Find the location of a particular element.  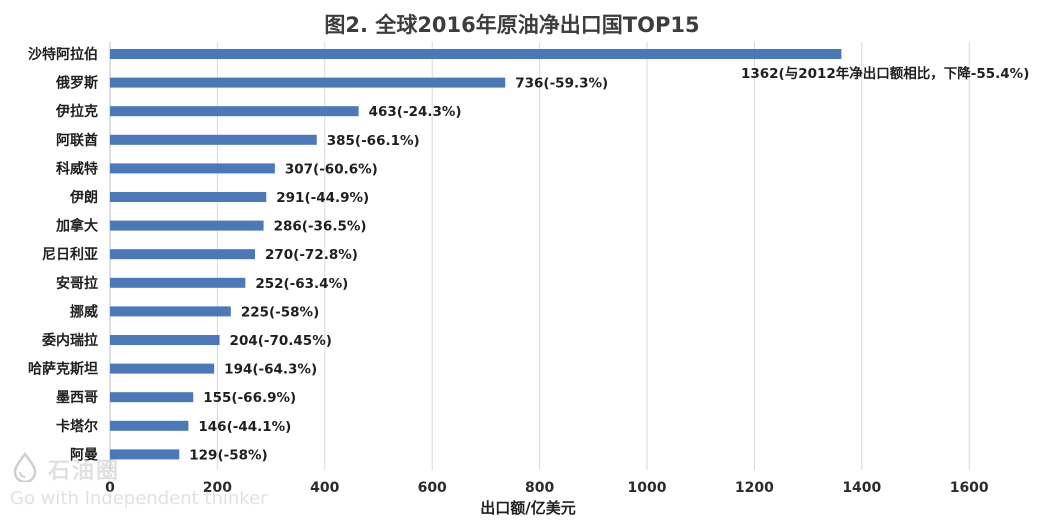

x-tick-label: 0 is located at coordinates (110, 488).